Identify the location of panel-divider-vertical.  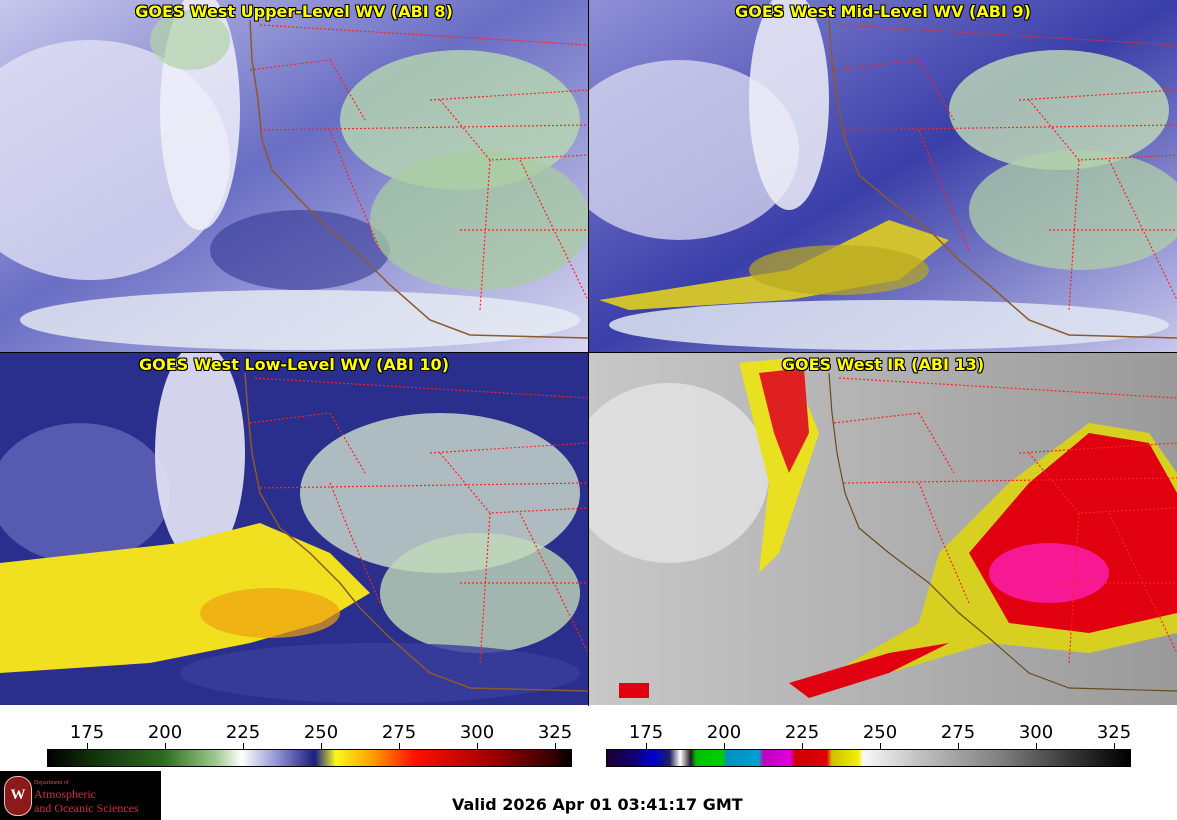
(588, 353).